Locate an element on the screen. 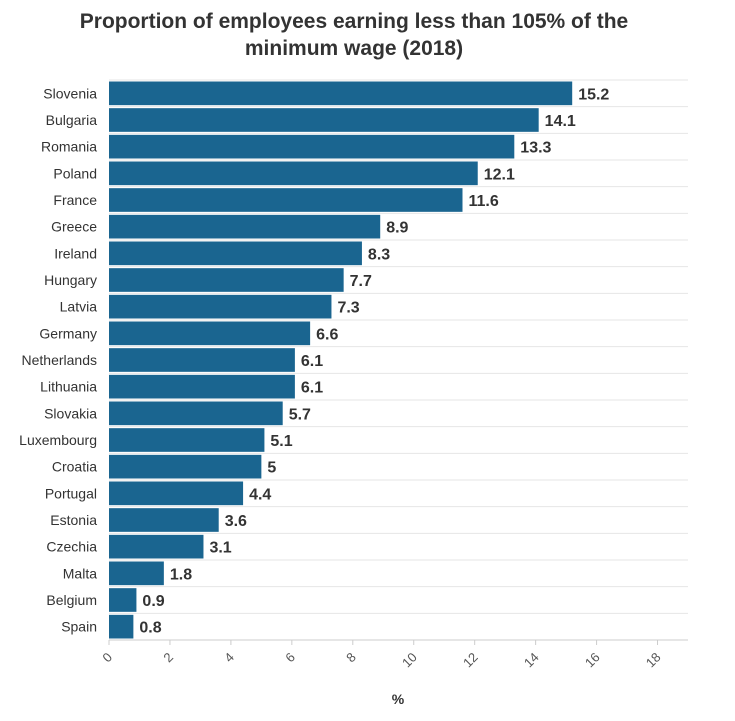 Image resolution: width=735 pixels, height=721 pixels. data-label: 12.1 is located at coordinates (499, 174).